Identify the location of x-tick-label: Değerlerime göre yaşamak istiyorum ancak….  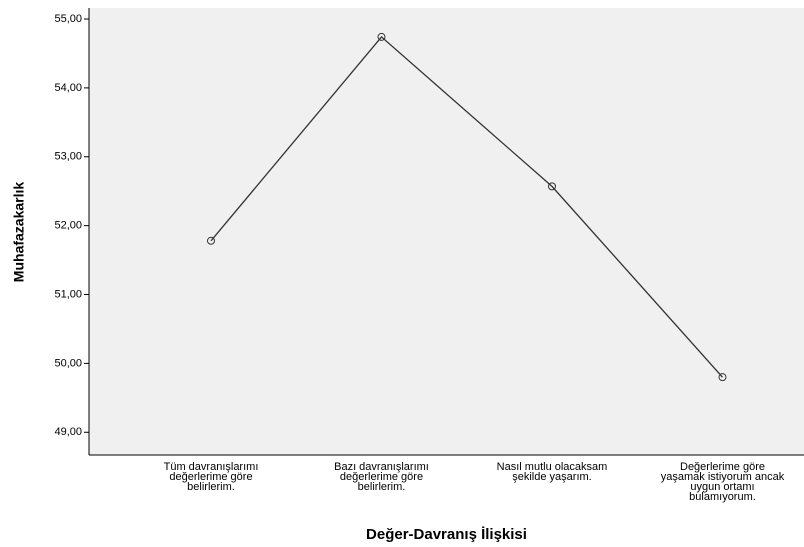
(722, 482).